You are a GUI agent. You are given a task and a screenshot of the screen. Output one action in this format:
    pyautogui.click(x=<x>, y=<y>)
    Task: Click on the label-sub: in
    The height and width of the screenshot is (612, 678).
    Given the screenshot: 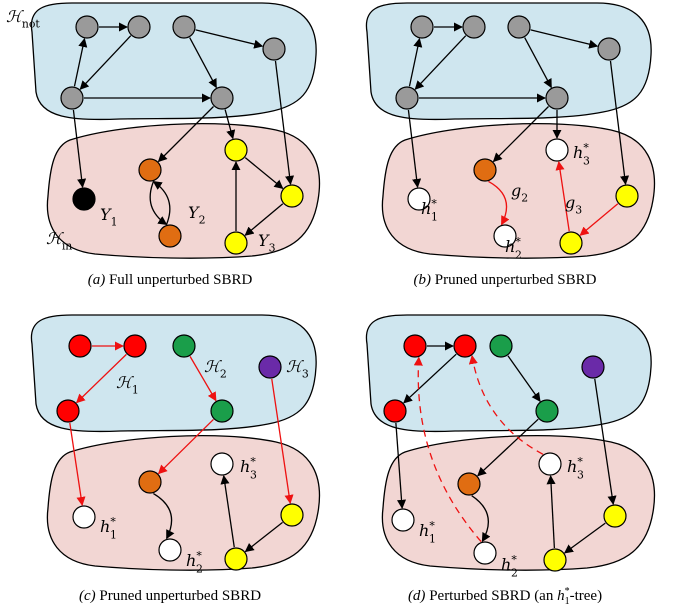 What is the action you would take?
    pyautogui.click(x=67, y=246)
    